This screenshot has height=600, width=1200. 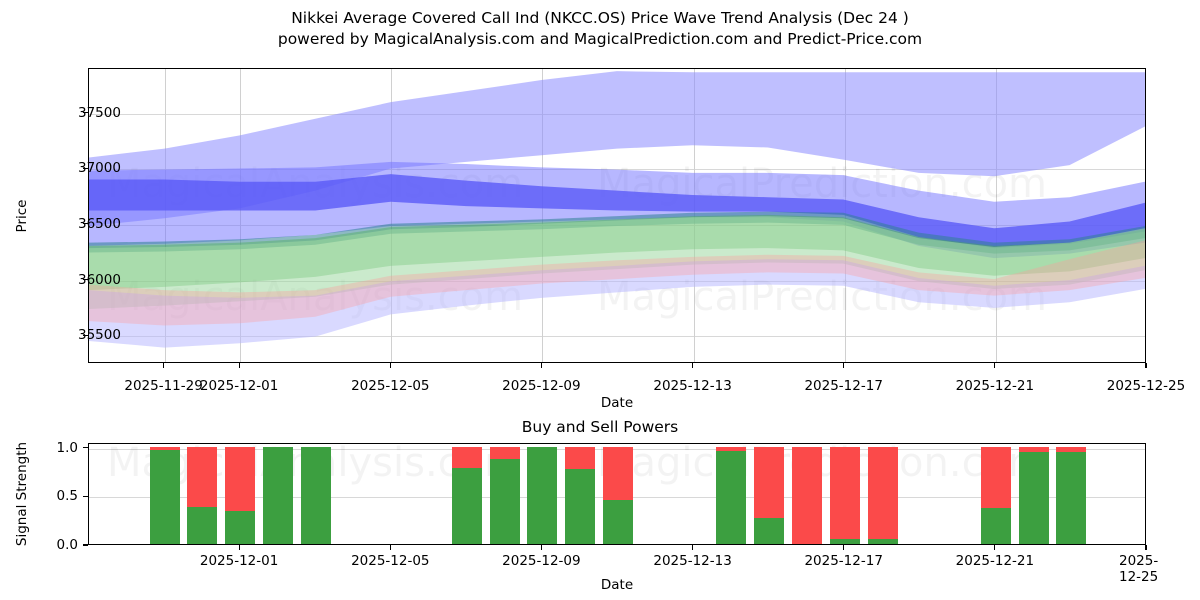 I want to click on grid-line-horizontal, so click(x=617, y=337).